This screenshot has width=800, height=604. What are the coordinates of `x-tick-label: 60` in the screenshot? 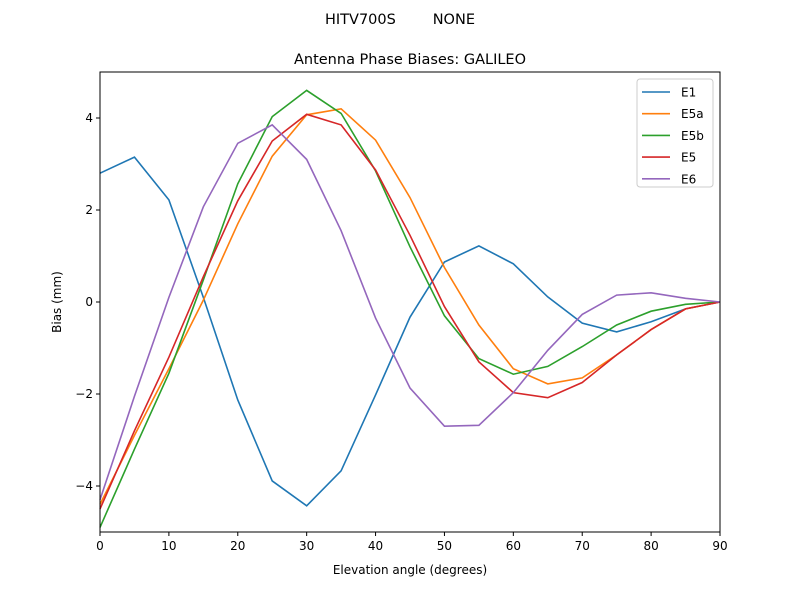 It's located at (513, 546).